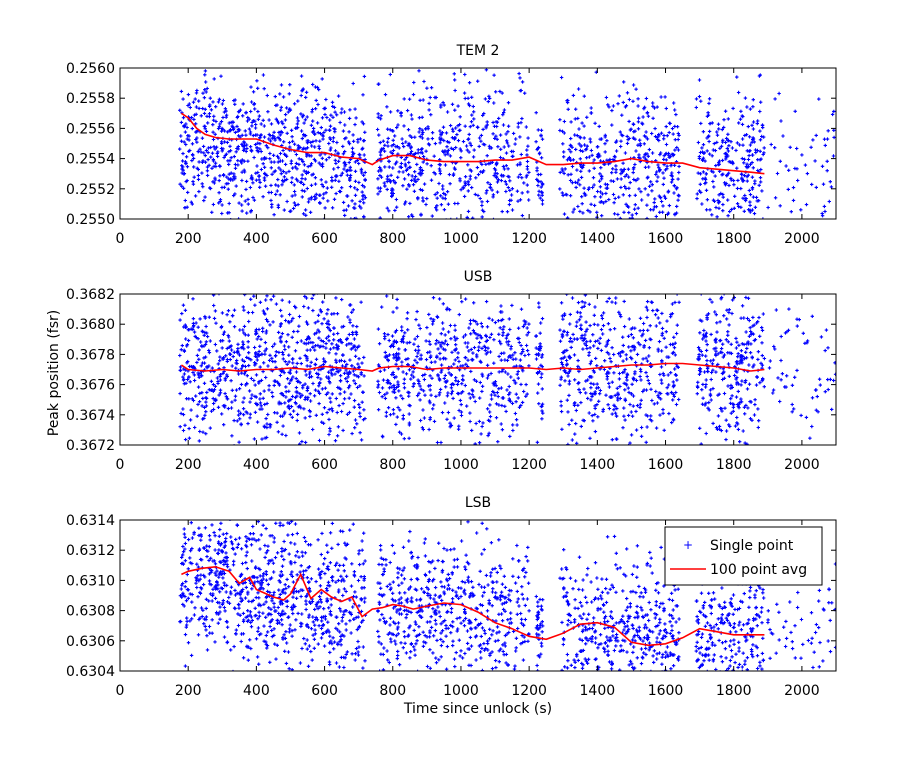 Image resolution: width=924 pixels, height=758 pixels. Describe the element at coordinates (90, 325) in the screenshot. I see `y-tick-label: 0.3680` at that location.